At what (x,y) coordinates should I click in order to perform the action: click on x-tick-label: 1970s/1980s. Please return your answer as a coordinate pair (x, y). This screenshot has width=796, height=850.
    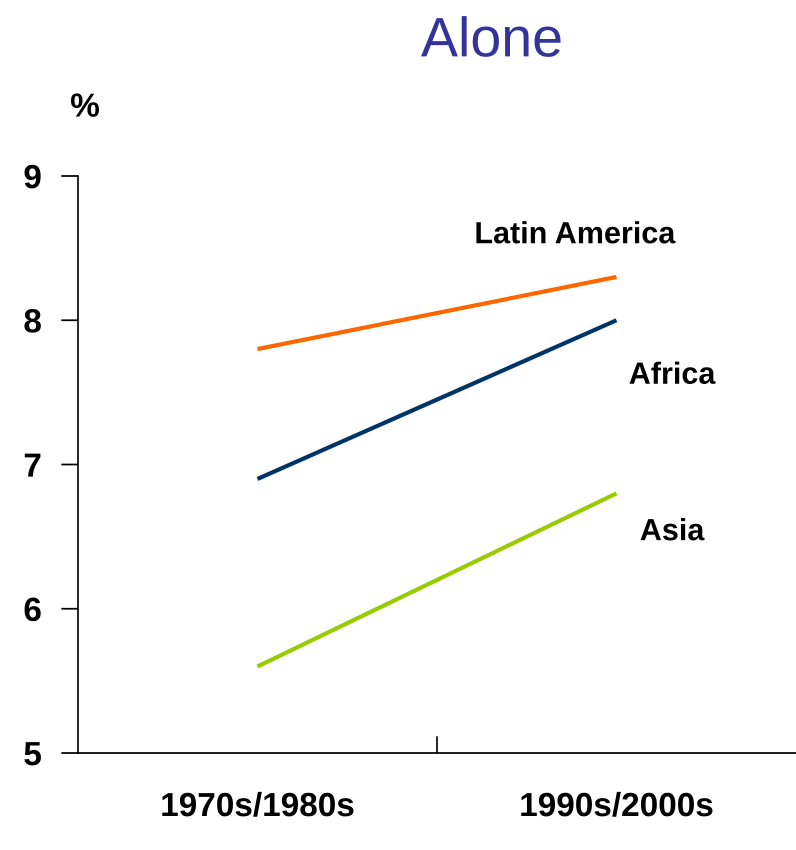
    Looking at the image, I should click on (258, 804).